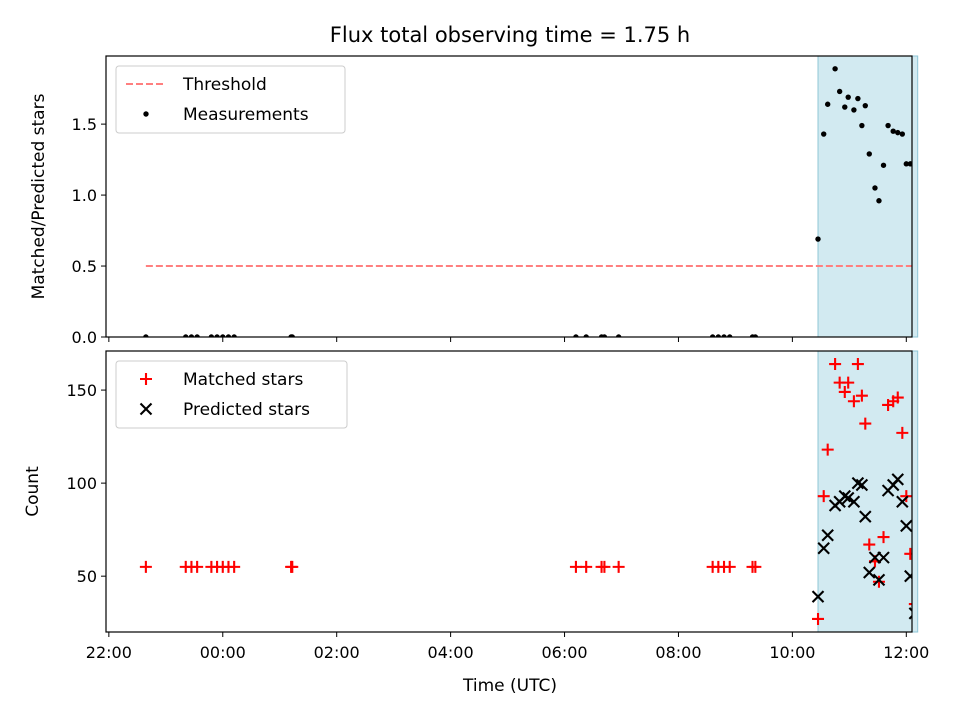 This screenshot has width=960, height=720. What do you see at coordinates (87, 576) in the screenshot?
I see `y-tick-label: 50` at bounding box center [87, 576].